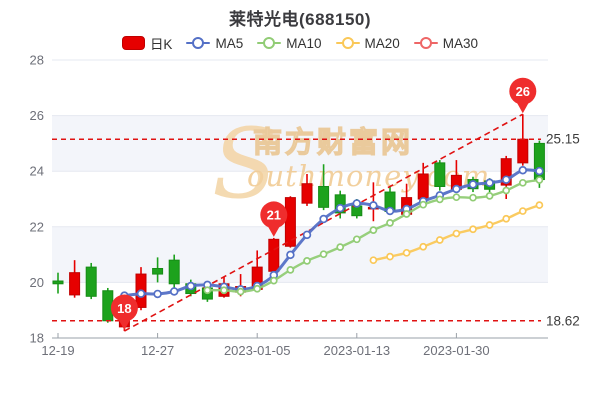 Image resolution: width=600 pixels, height=400 pixels. I want to click on legend-label: MA10, so click(304, 43).